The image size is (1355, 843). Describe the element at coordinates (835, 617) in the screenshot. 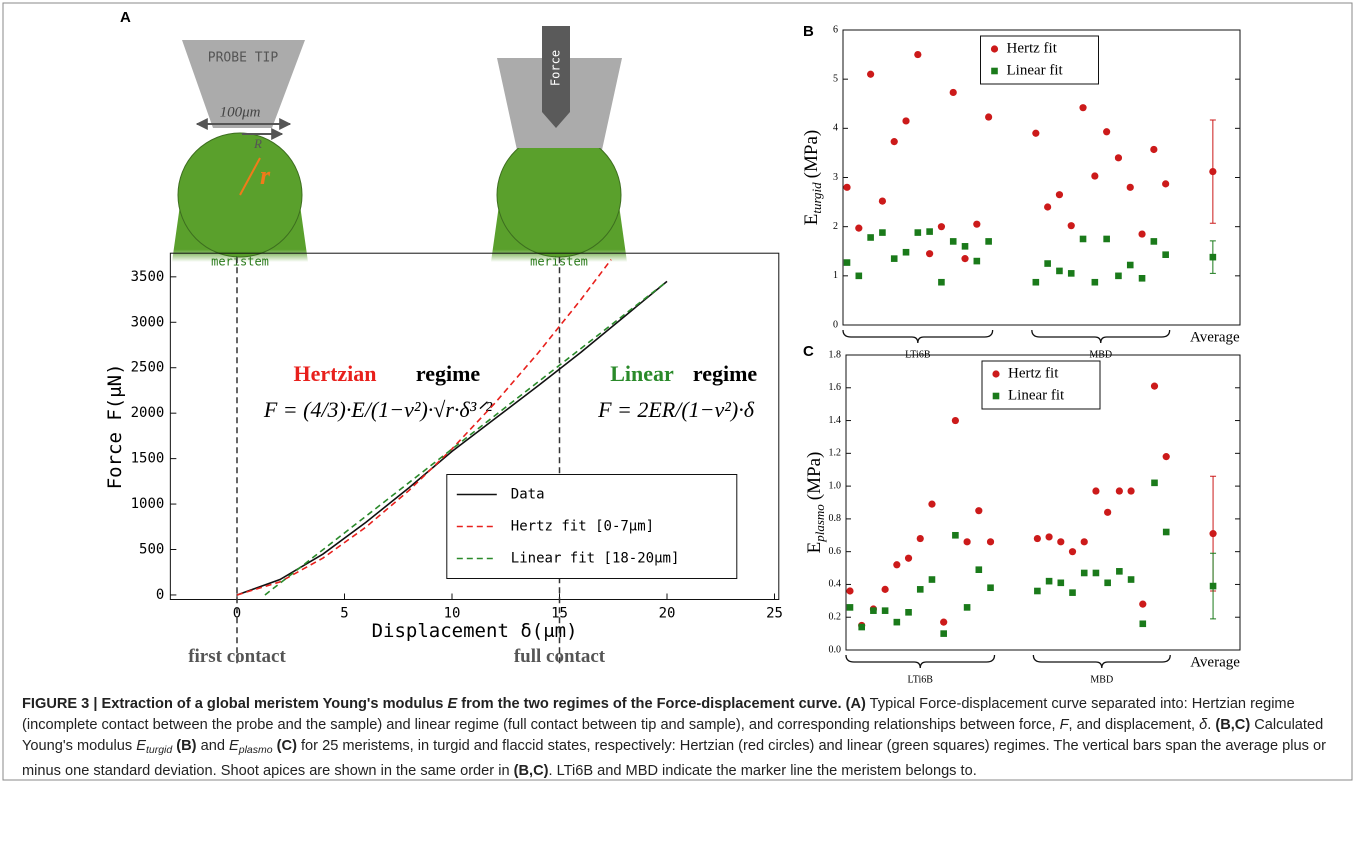

I see `y-tick-label: 0.2` at that location.